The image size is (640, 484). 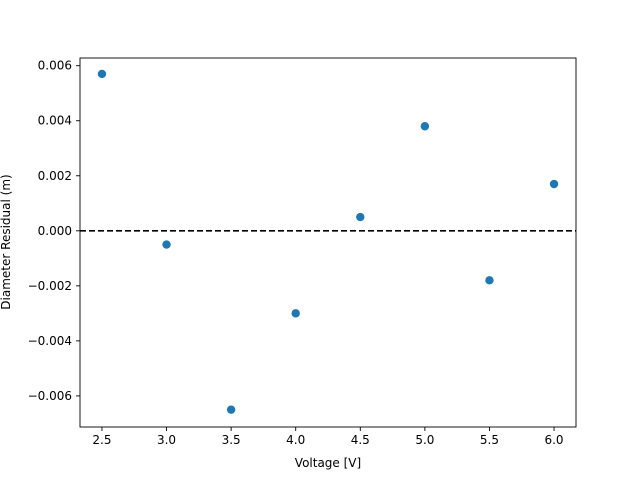 I want to click on x-tick-label: 4.0, so click(x=295, y=440).